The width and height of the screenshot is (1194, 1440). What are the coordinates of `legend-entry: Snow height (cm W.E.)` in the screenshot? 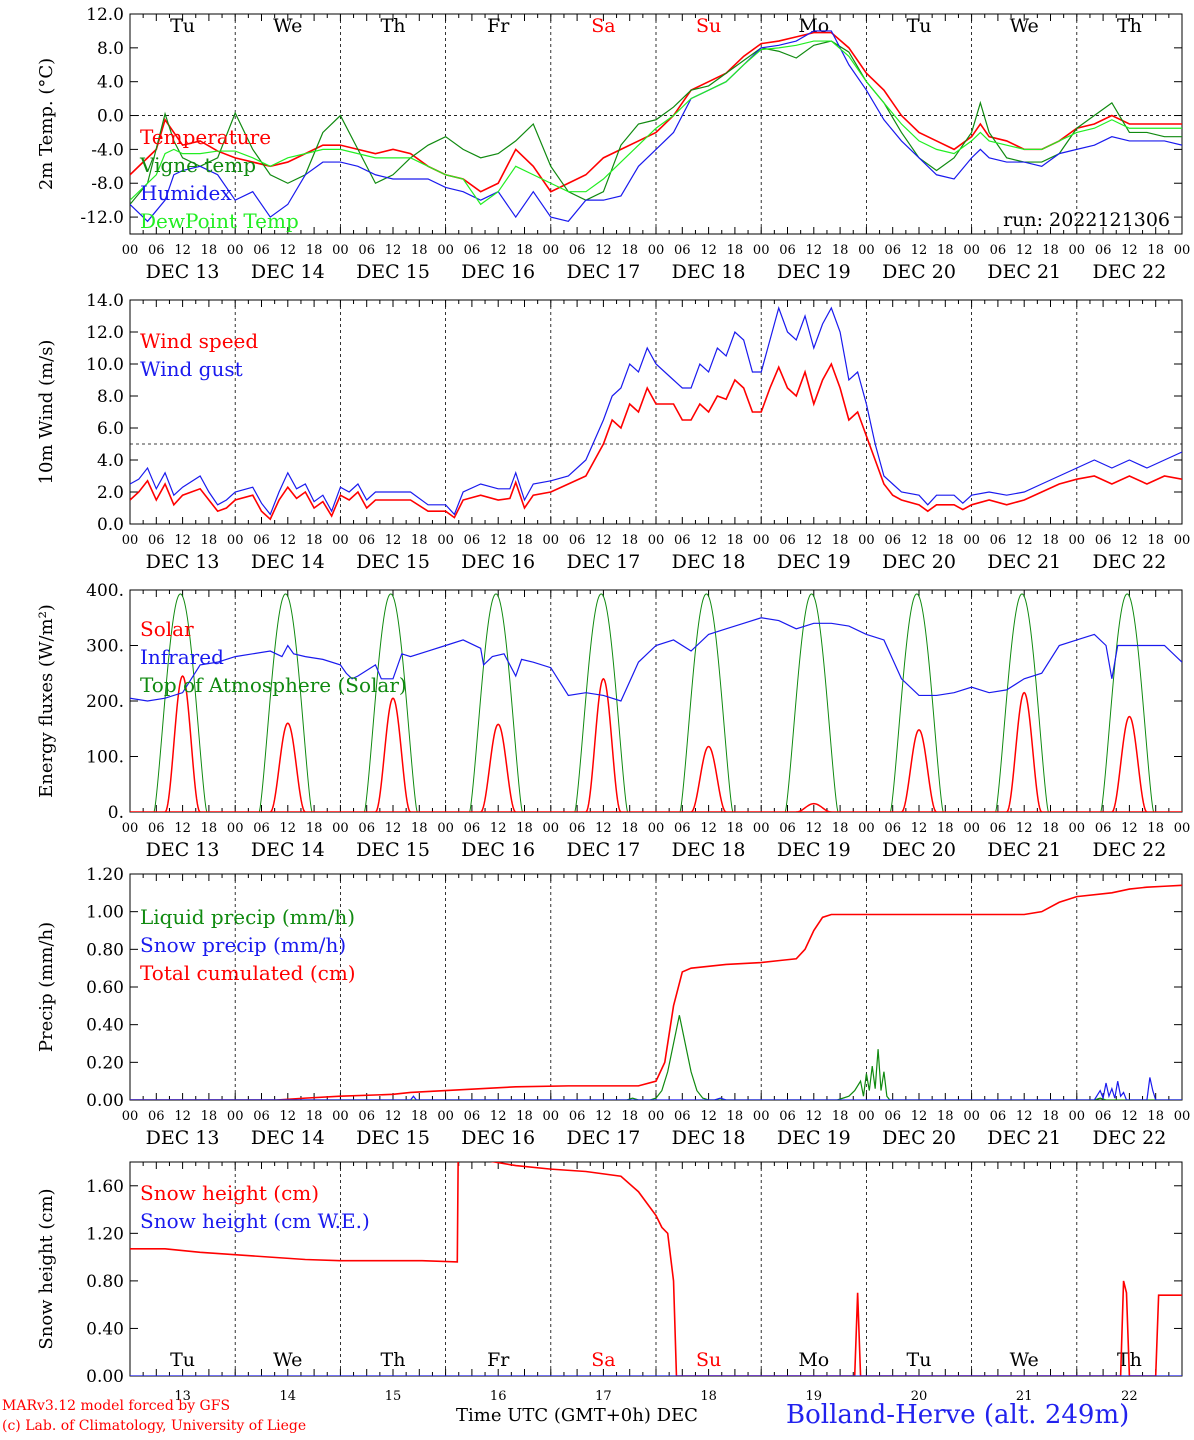 It's located at (255, 1221).